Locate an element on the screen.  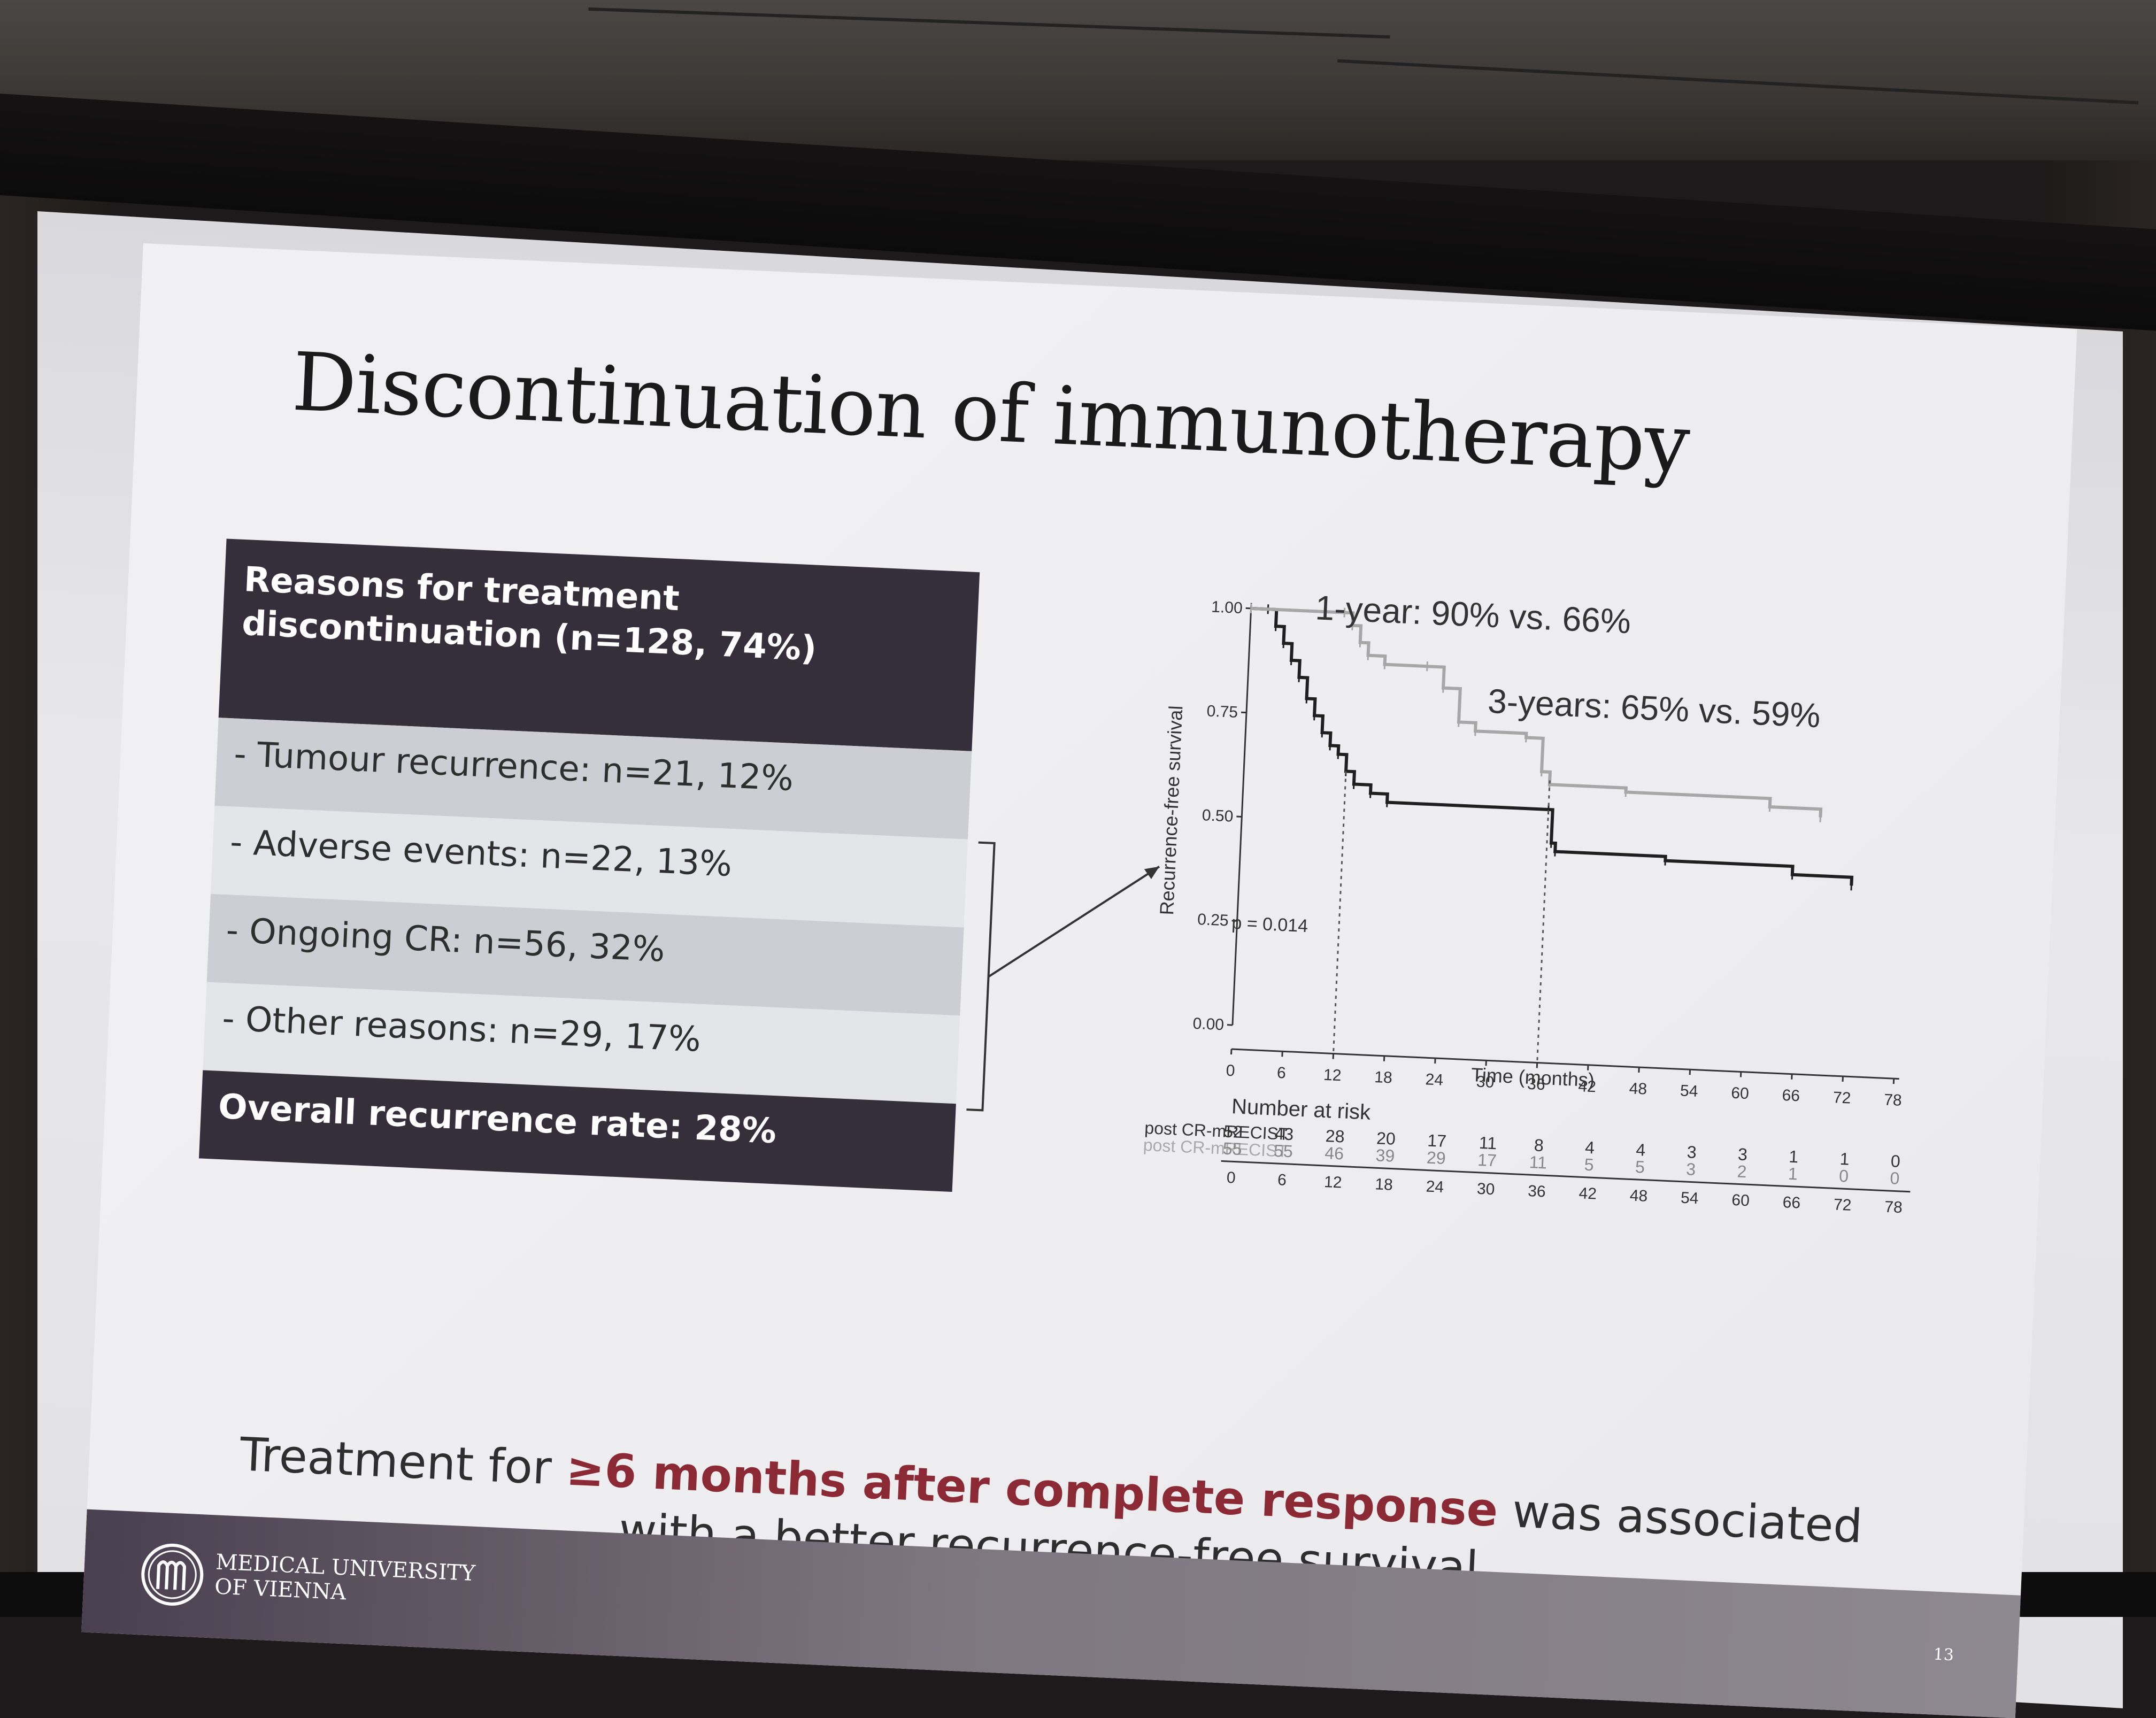
risk-count: 3 is located at coordinates (1691, 1169).